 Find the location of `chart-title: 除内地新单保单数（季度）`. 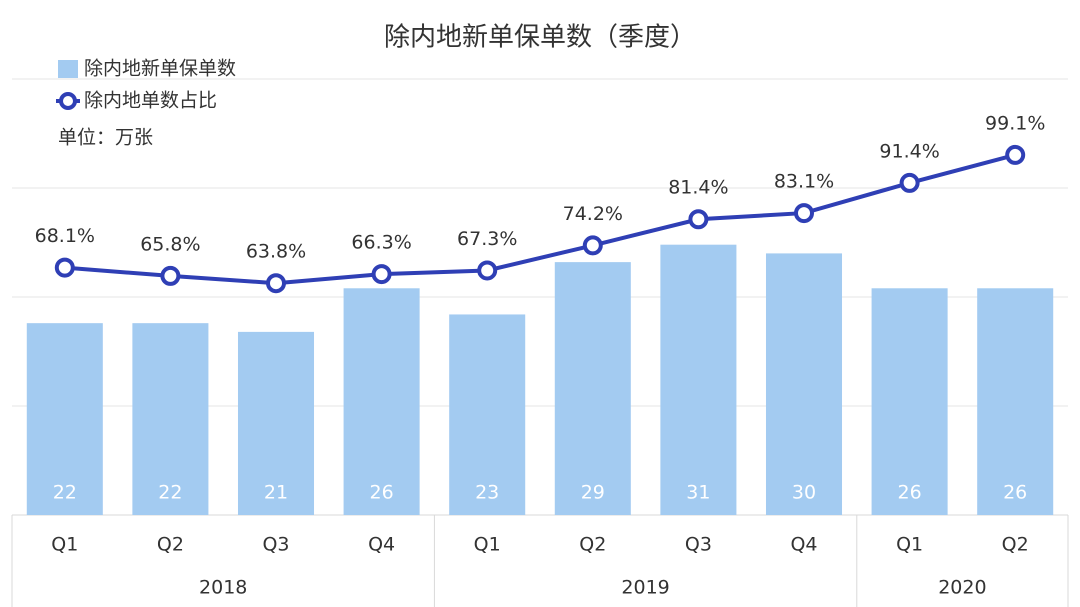

chart-title: 除内地新单保单数（季度） is located at coordinates (540, 38).